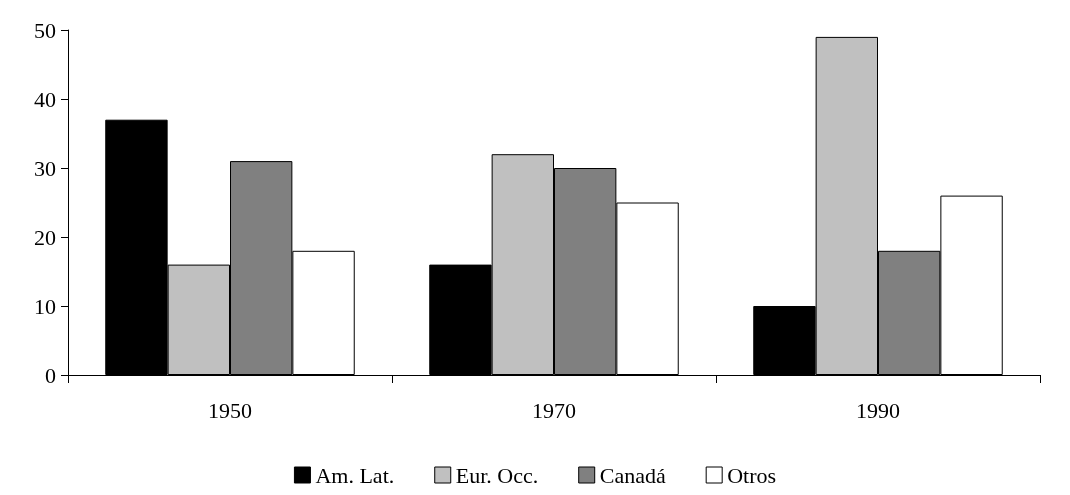 The width and height of the screenshot is (1070, 495). I want to click on legend-label: Canadá, so click(632, 475).